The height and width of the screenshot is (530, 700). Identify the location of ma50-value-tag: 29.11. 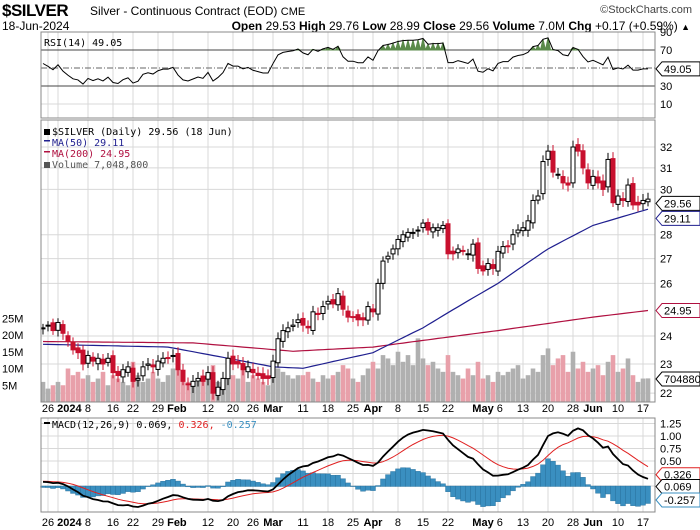
(677, 218).